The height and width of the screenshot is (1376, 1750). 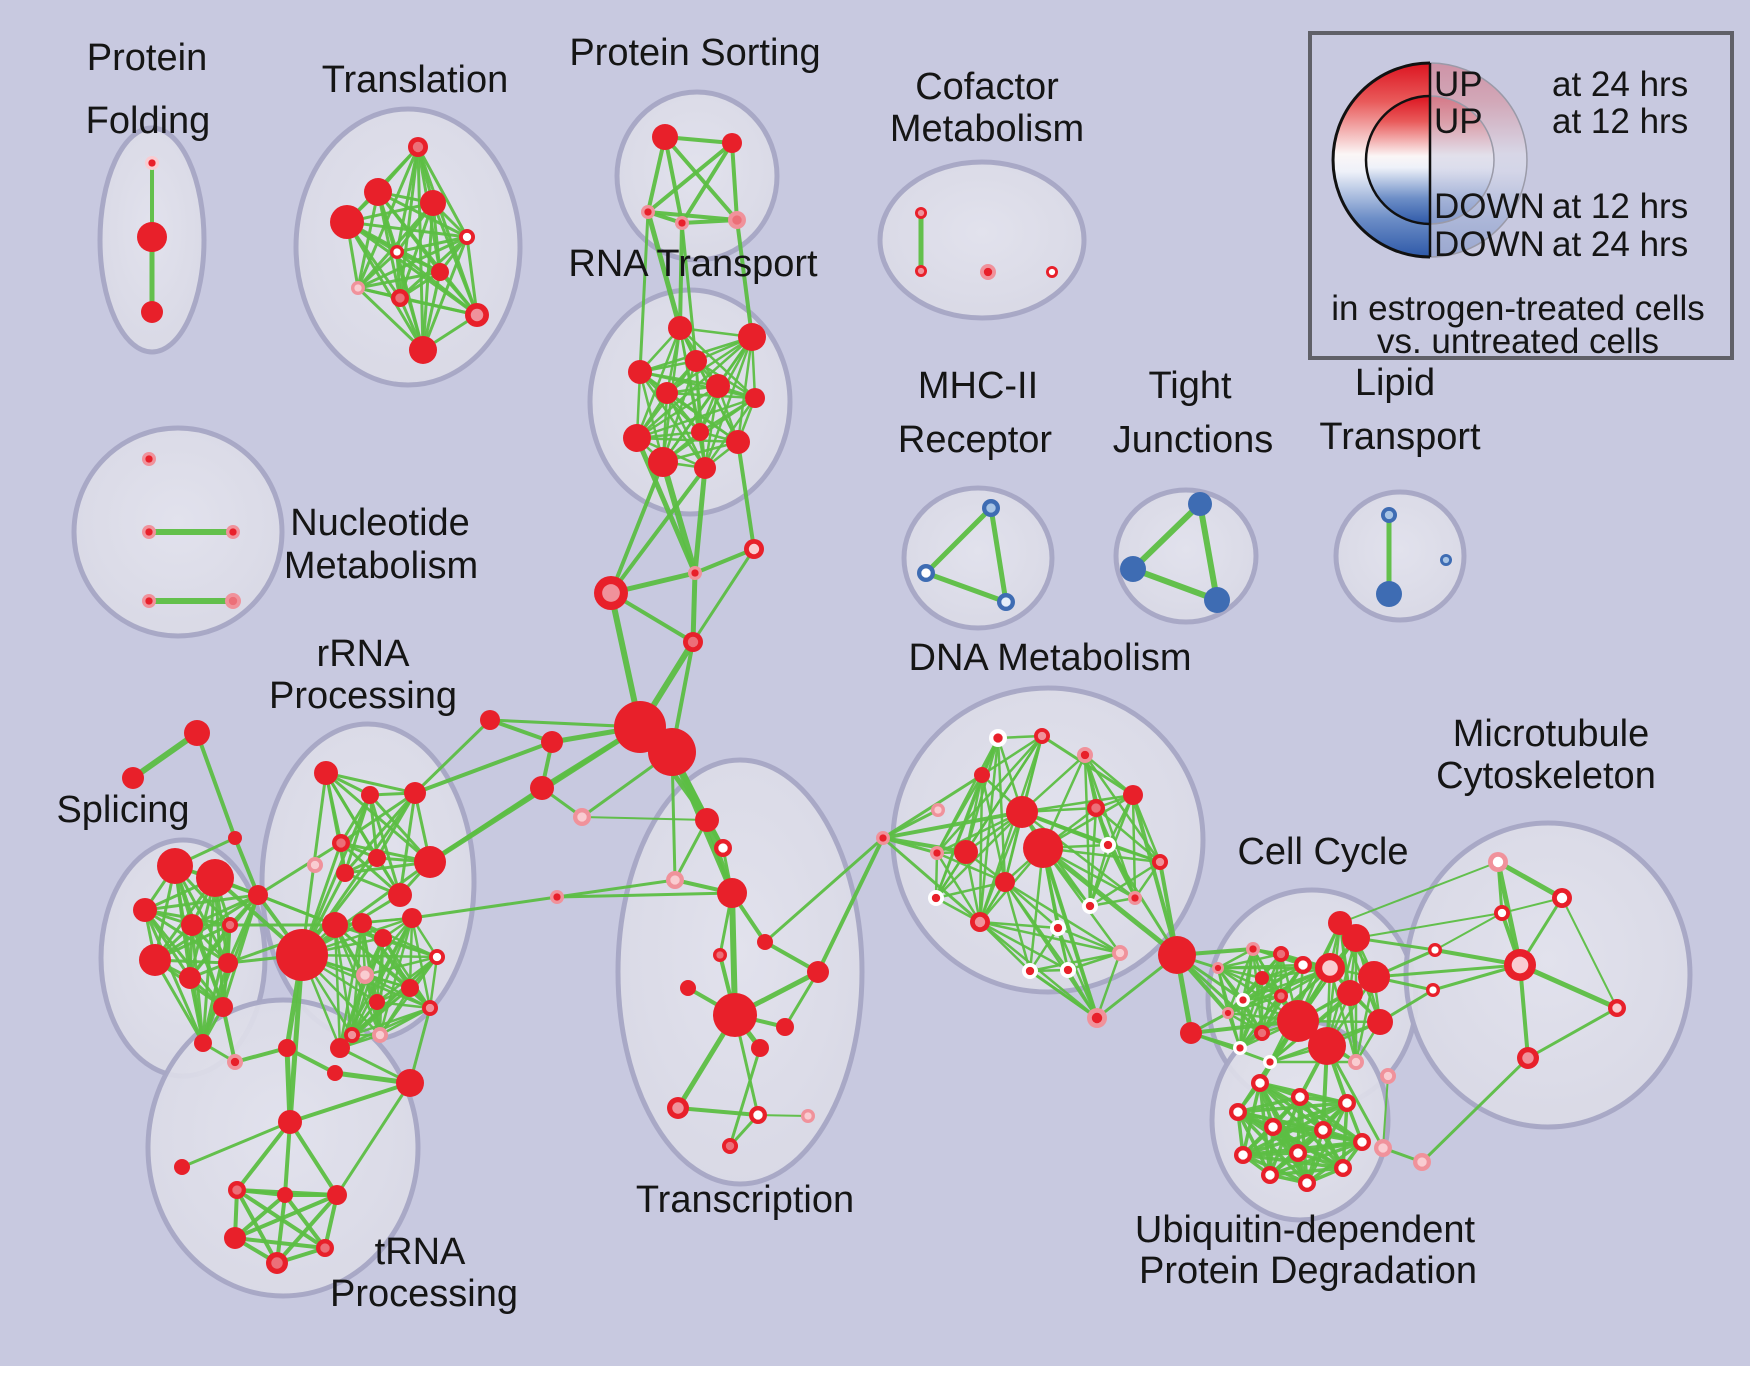 What do you see at coordinates (363, 696) in the screenshot?
I see `cluster-label-rrna-2: Processing` at bounding box center [363, 696].